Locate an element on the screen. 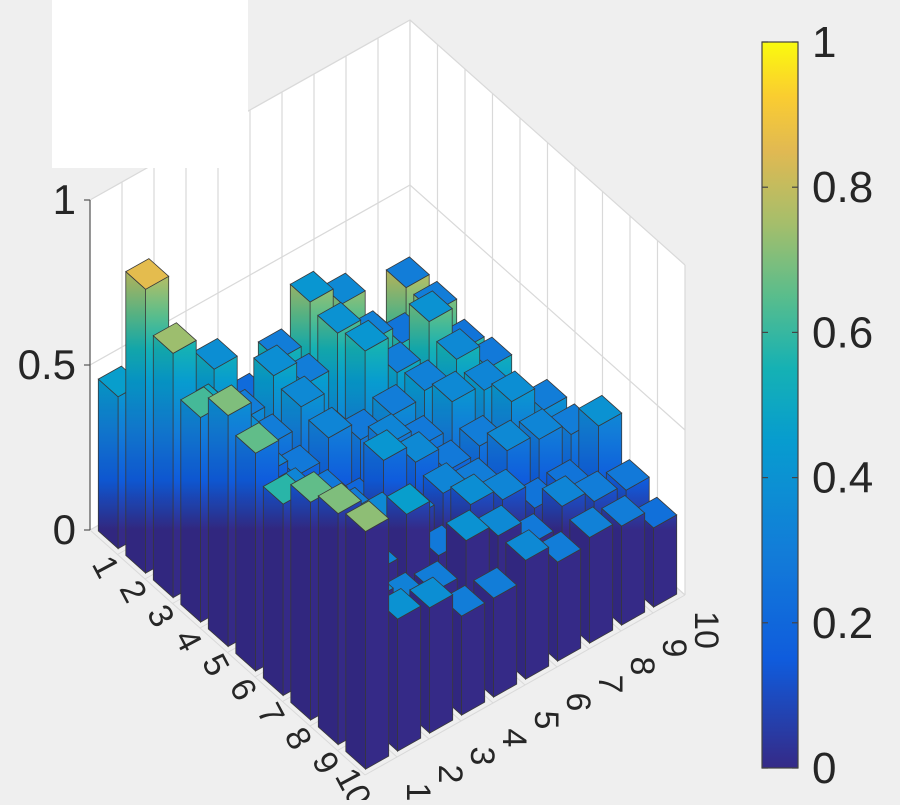  row-tick-label: 3 is located at coordinates (160, 616).